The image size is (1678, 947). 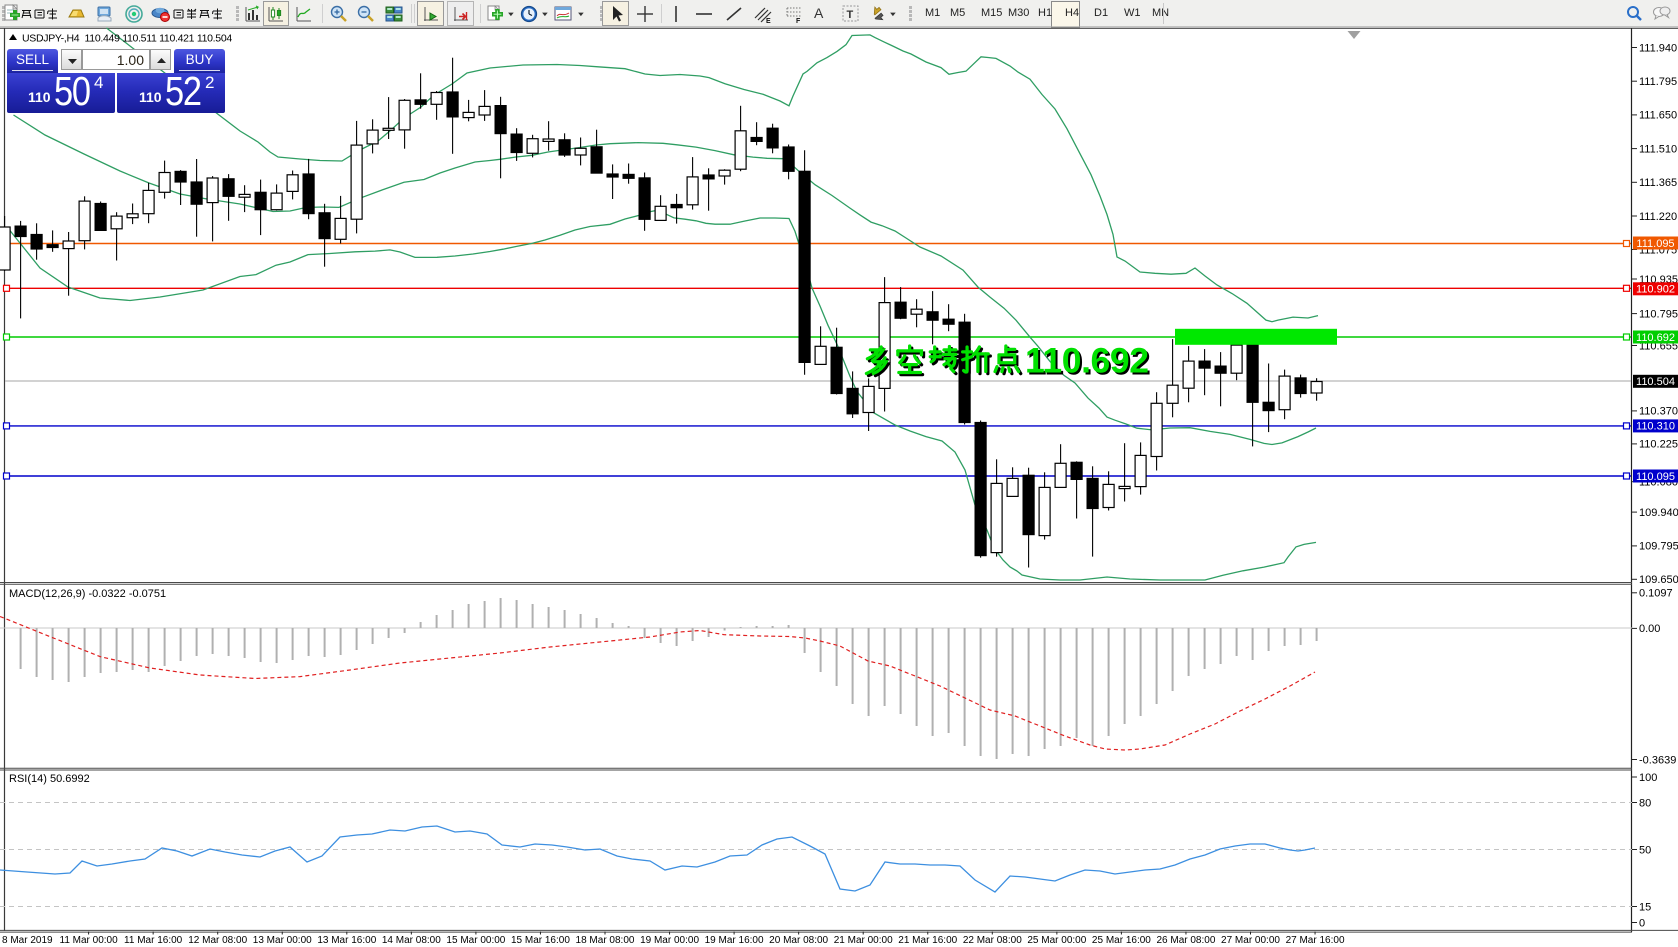 I want to click on svg-text: 15 Mar 00:00, so click(x=475, y=940).